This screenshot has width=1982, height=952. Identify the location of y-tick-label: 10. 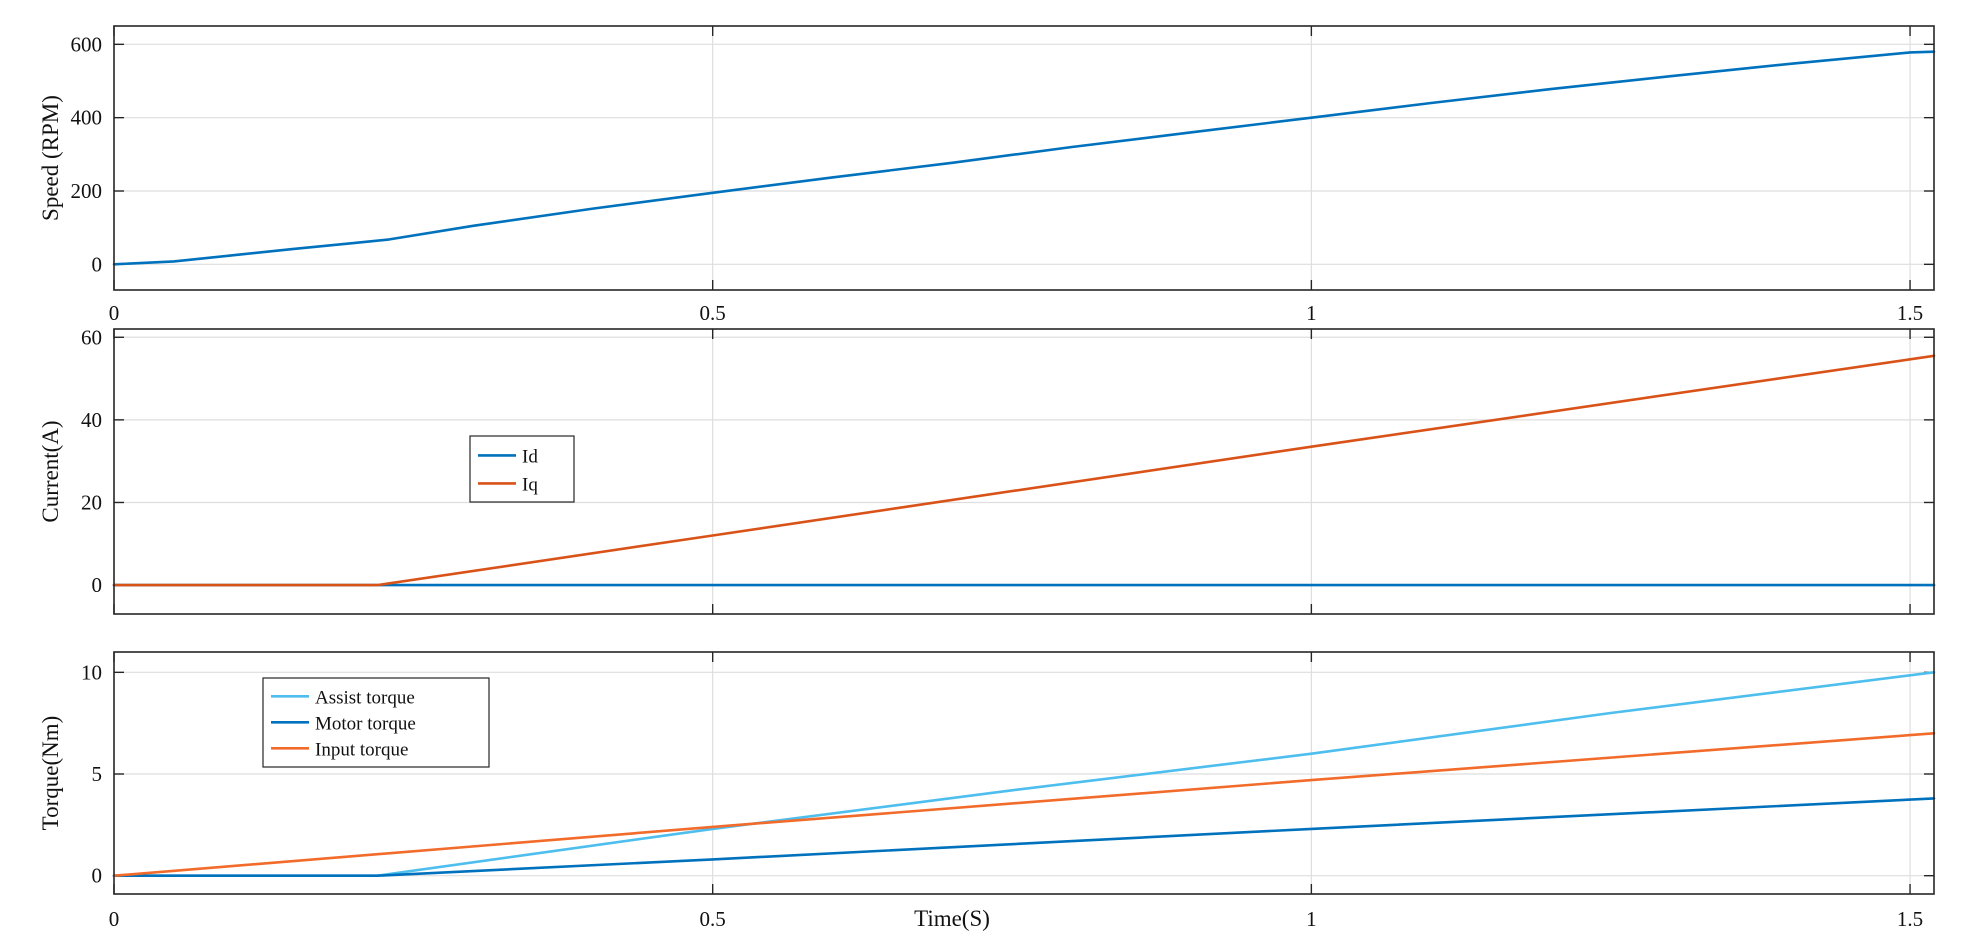
(91, 672).